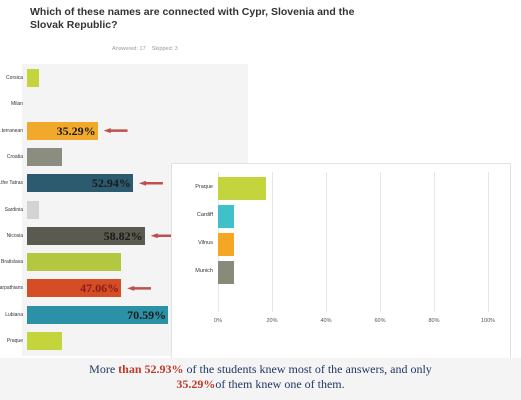 This screenshot has height=400, width=521. Describe the element at coordinates (280, 384) in the screenshot. I see `caption-part-3: of them knew one of them.` at that location.